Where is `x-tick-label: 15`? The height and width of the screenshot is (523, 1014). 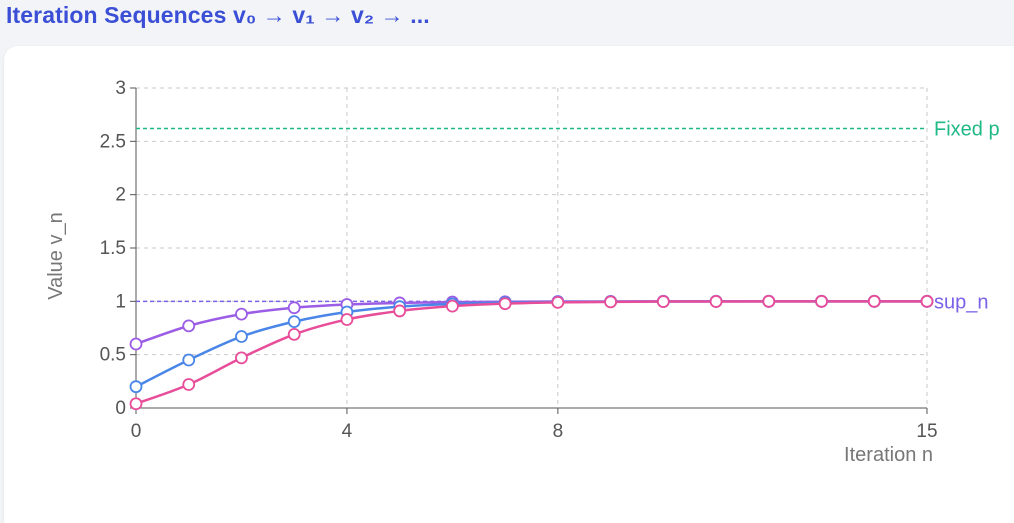
x-tick-label: 15 is located at coordinates (926, 431).